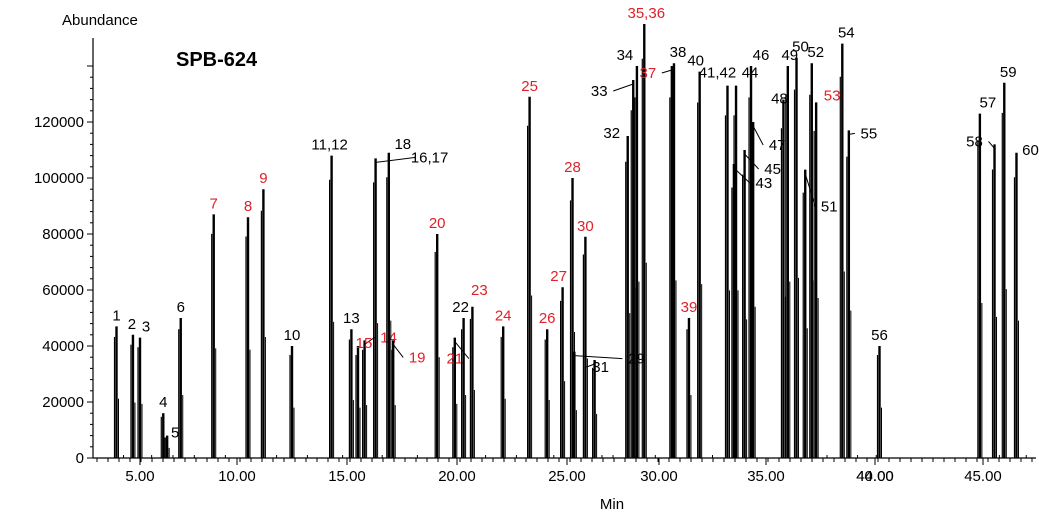  Describe the element at coordinates (503, 315) in the screenshot. I see `peak-label: 24` at that location.